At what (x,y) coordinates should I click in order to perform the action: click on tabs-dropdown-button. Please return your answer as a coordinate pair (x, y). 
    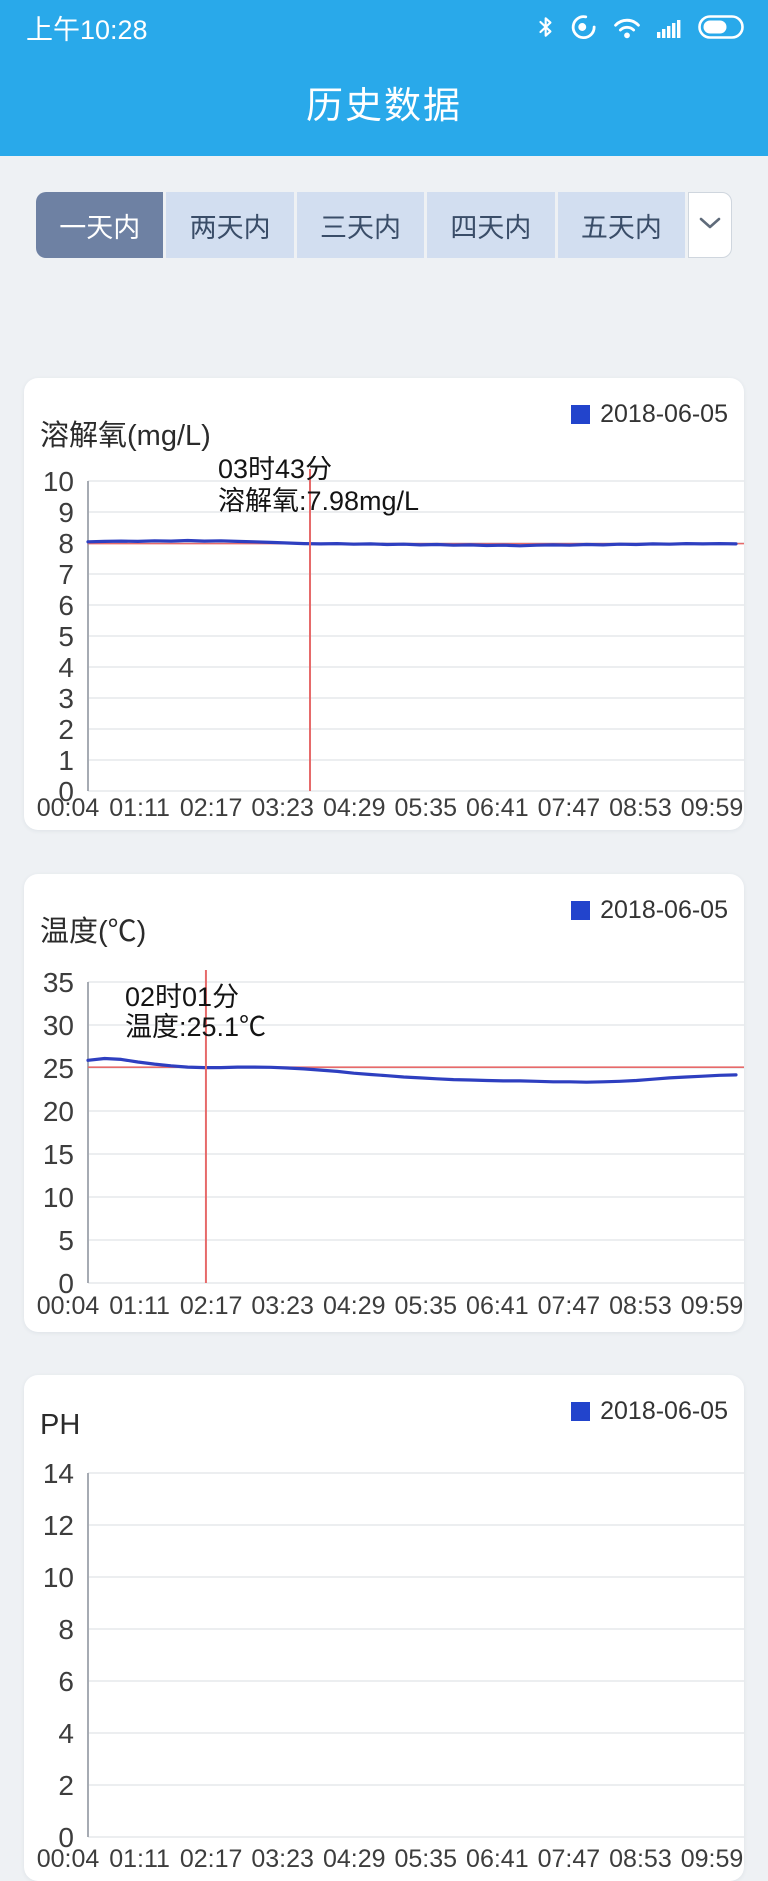
    Looking at the image, I should click on (710, 225).